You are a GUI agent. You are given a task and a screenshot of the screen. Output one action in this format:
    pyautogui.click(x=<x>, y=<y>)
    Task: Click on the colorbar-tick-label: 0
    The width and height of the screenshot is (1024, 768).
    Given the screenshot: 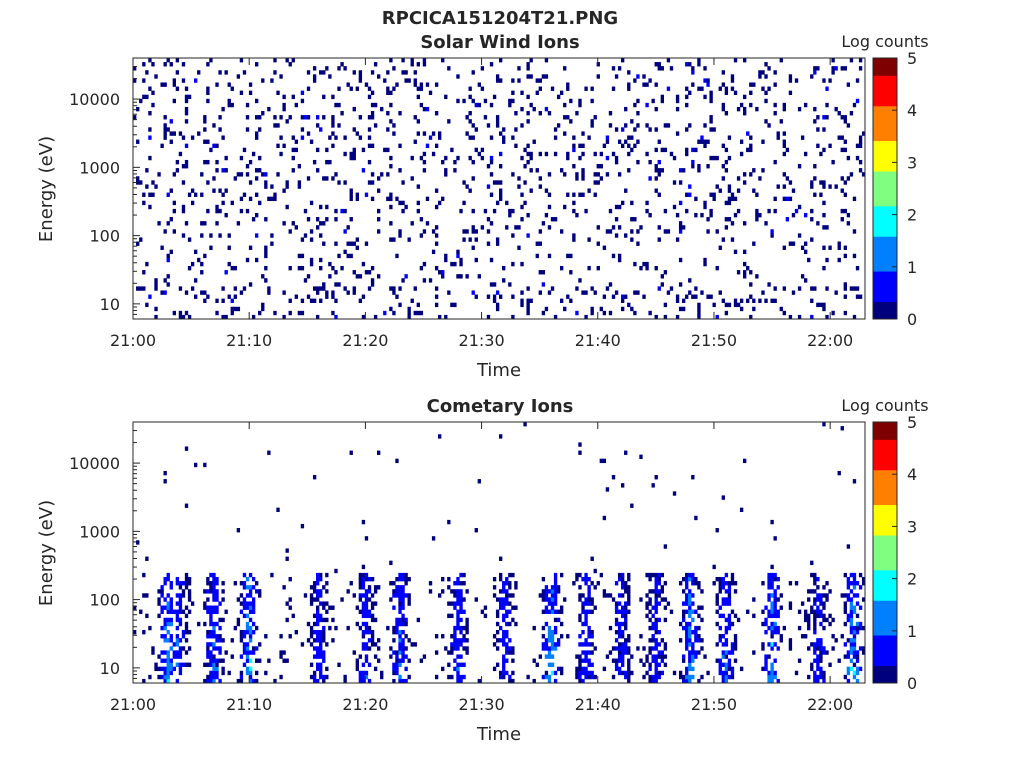 What is the action you would take?
    pyautogui.click(x=912, y=683)
    